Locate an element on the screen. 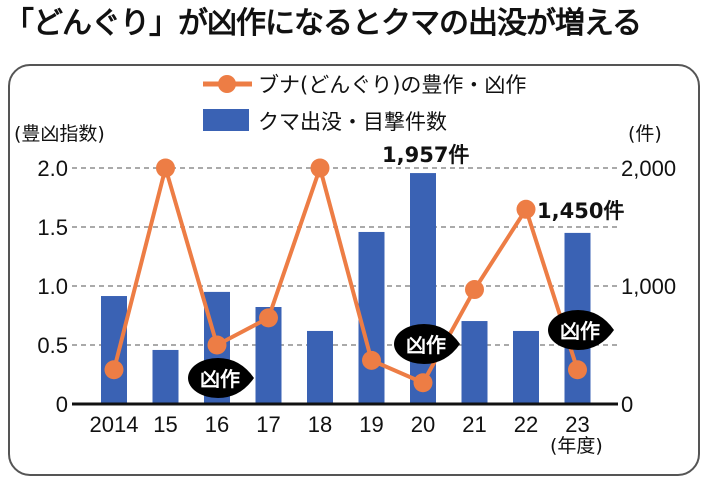 The height and width of the screenshot is (484, 710). x-tick-label: 16 is located at coordinates (217, 424).